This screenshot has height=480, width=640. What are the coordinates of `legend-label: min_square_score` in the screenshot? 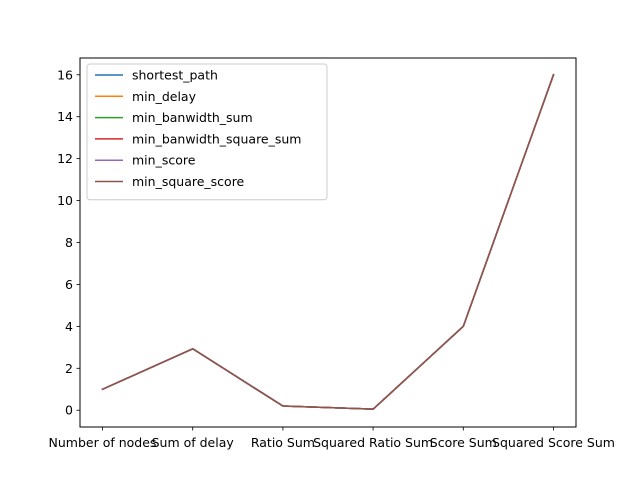 It's located at (188, 181).